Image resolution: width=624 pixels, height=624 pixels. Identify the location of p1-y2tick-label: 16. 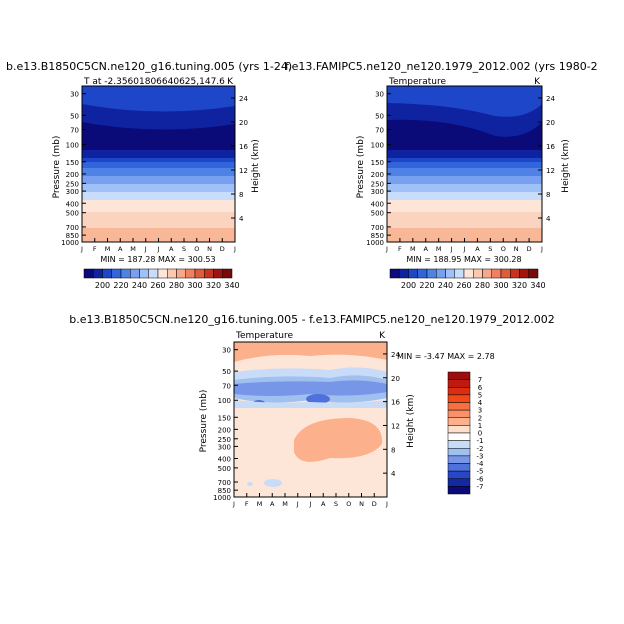
(243, 147).